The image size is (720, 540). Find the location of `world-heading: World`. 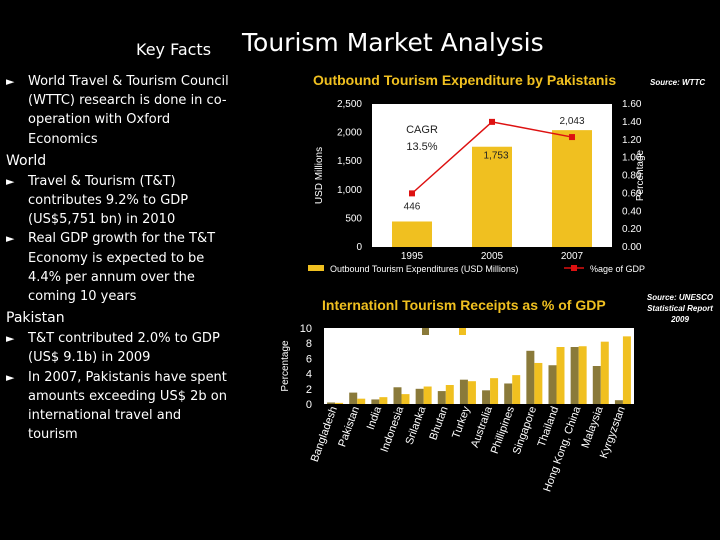

world-heading: World is located at coordinates (26, 160).